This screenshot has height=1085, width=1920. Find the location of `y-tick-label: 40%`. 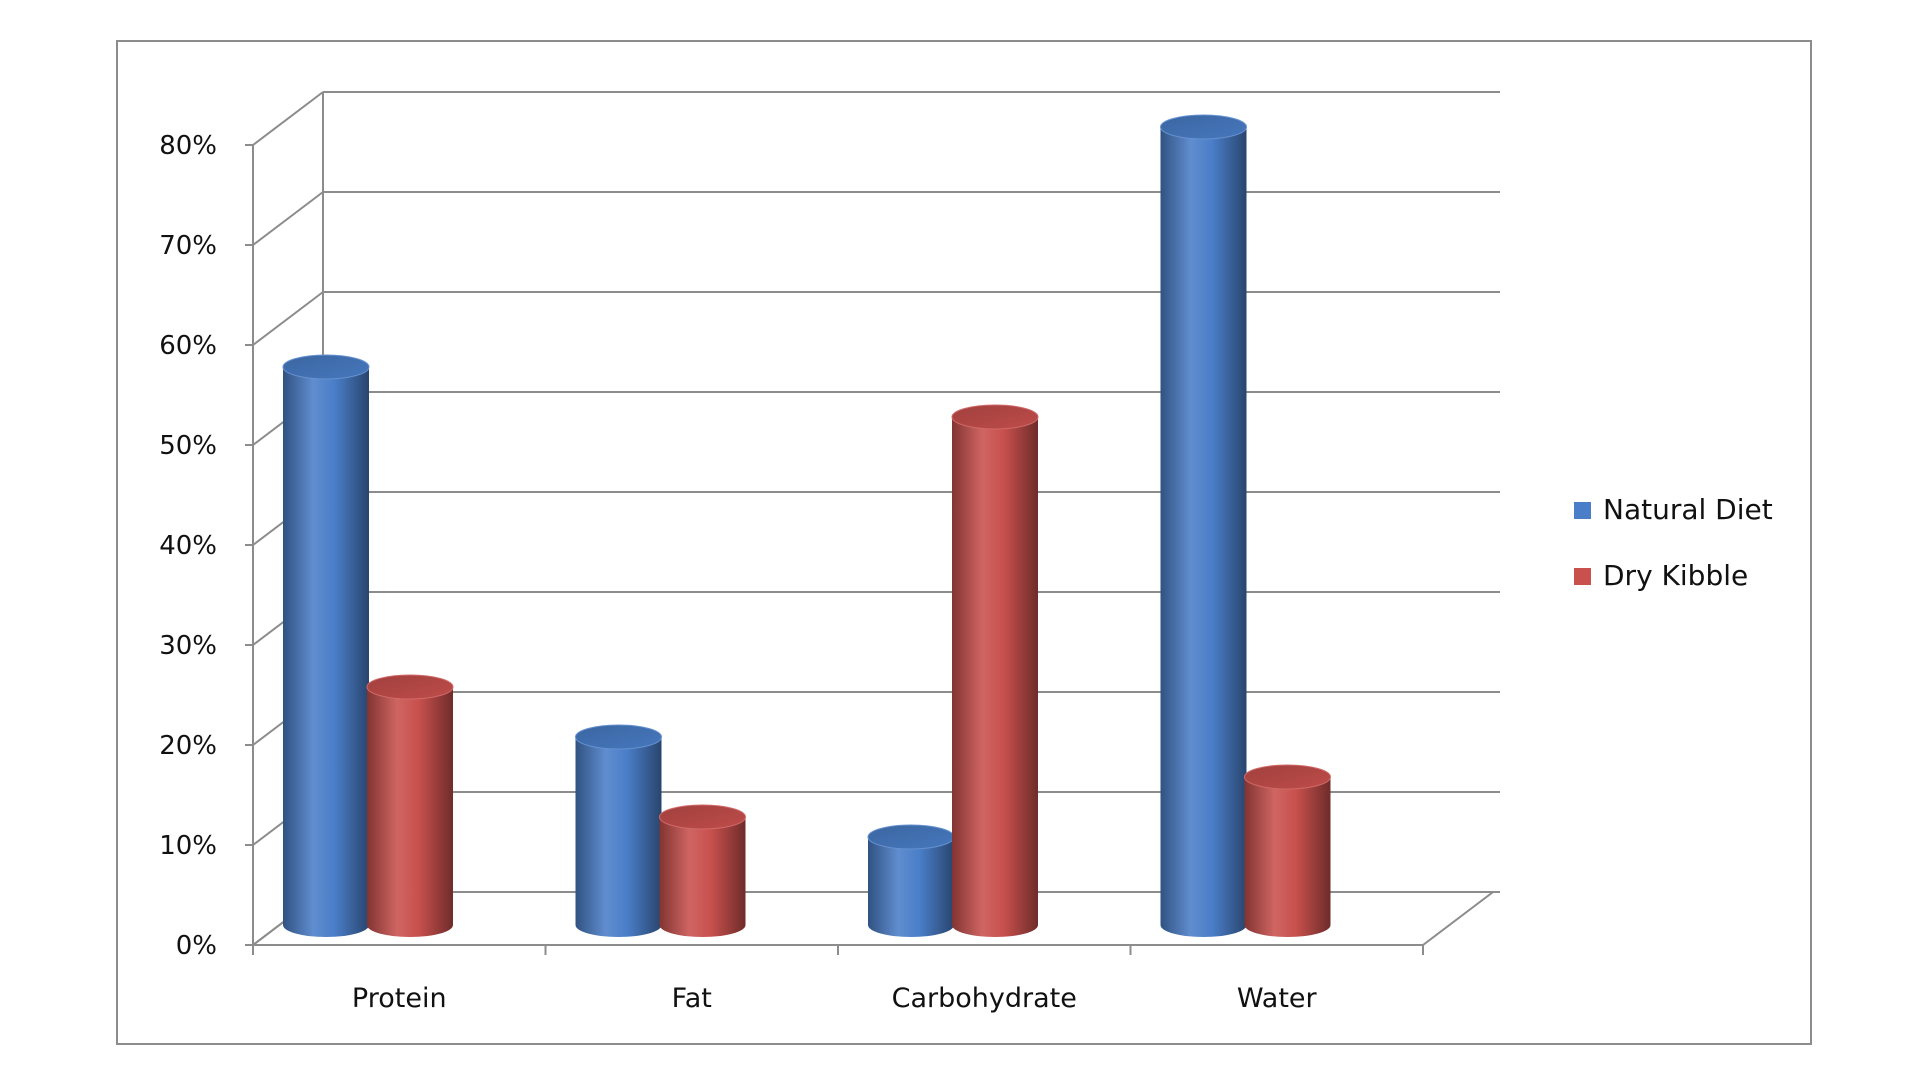

y-tick-label: 40% is located at coordinates (188, 546).